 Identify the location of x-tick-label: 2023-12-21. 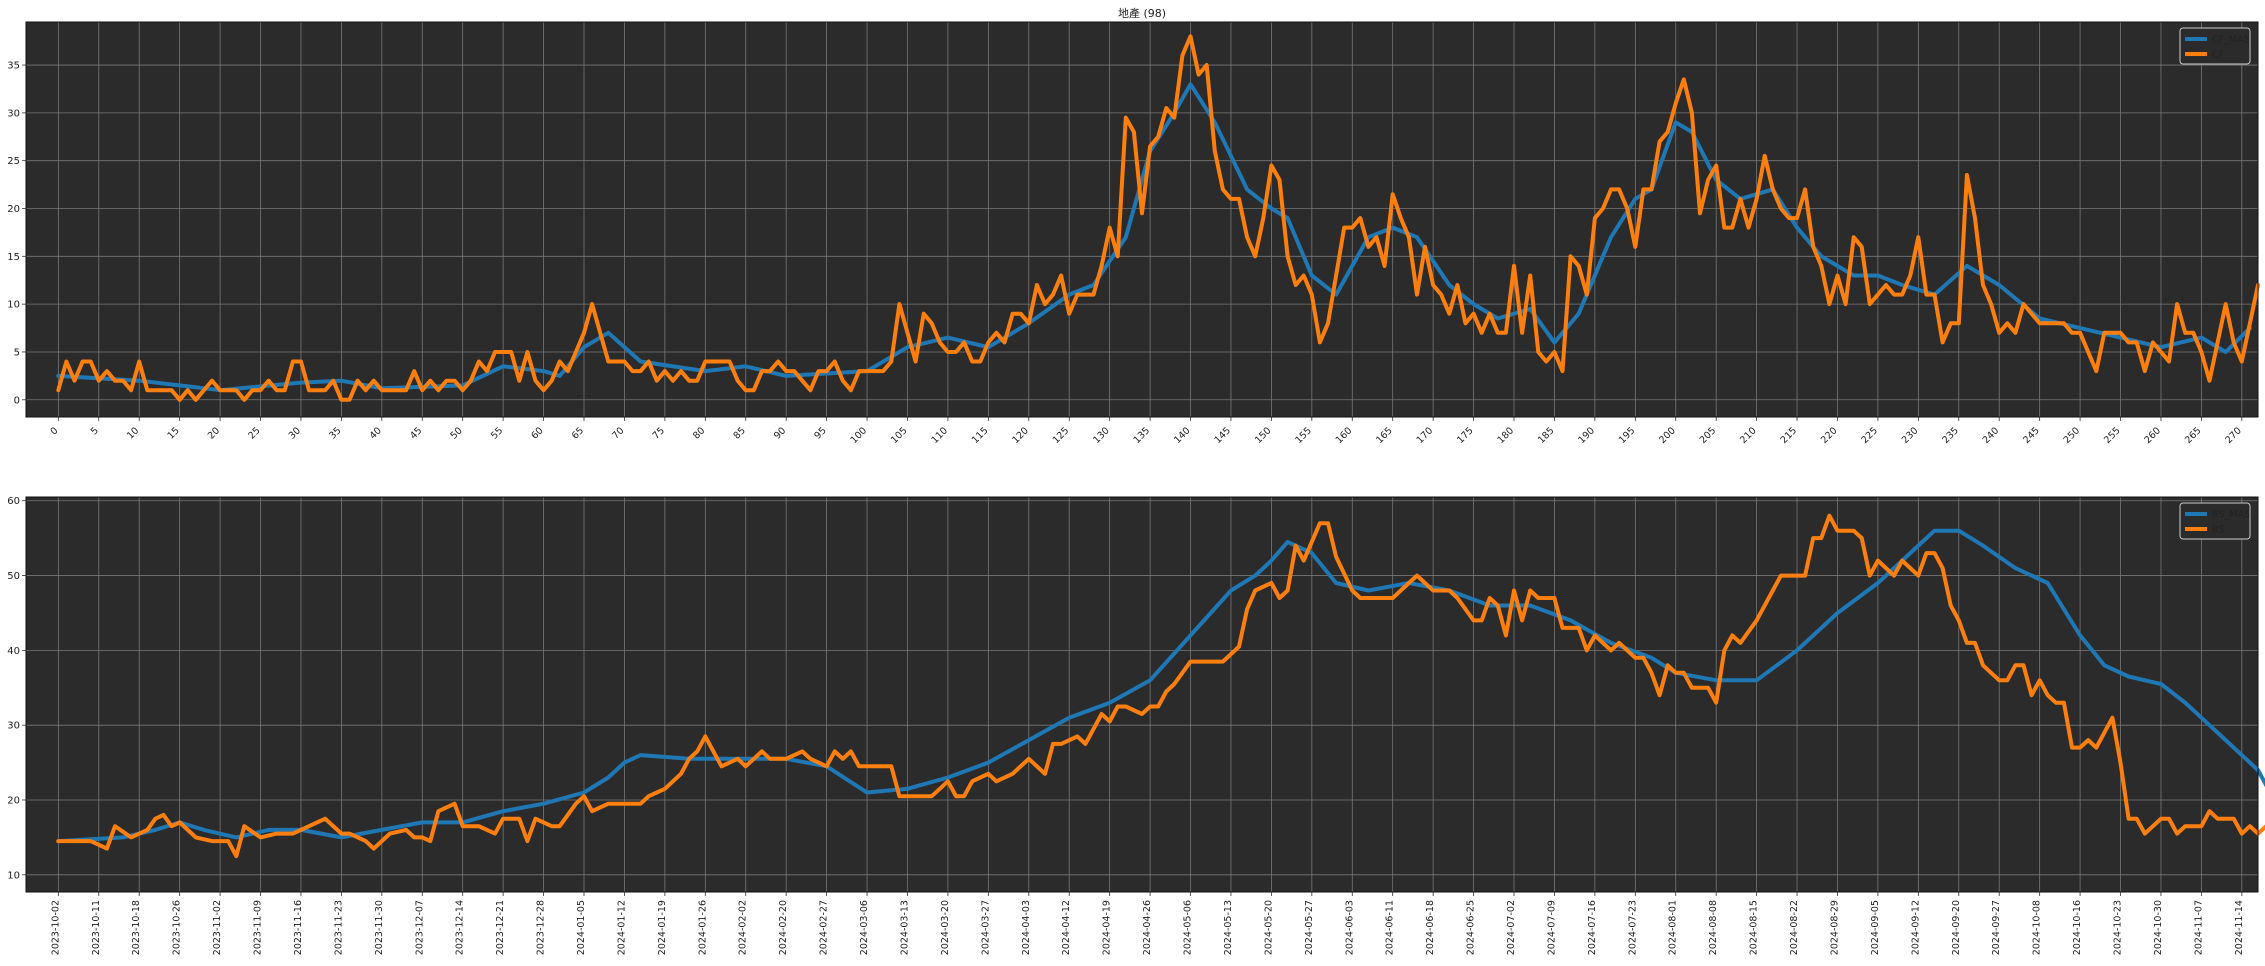
(500, 927).